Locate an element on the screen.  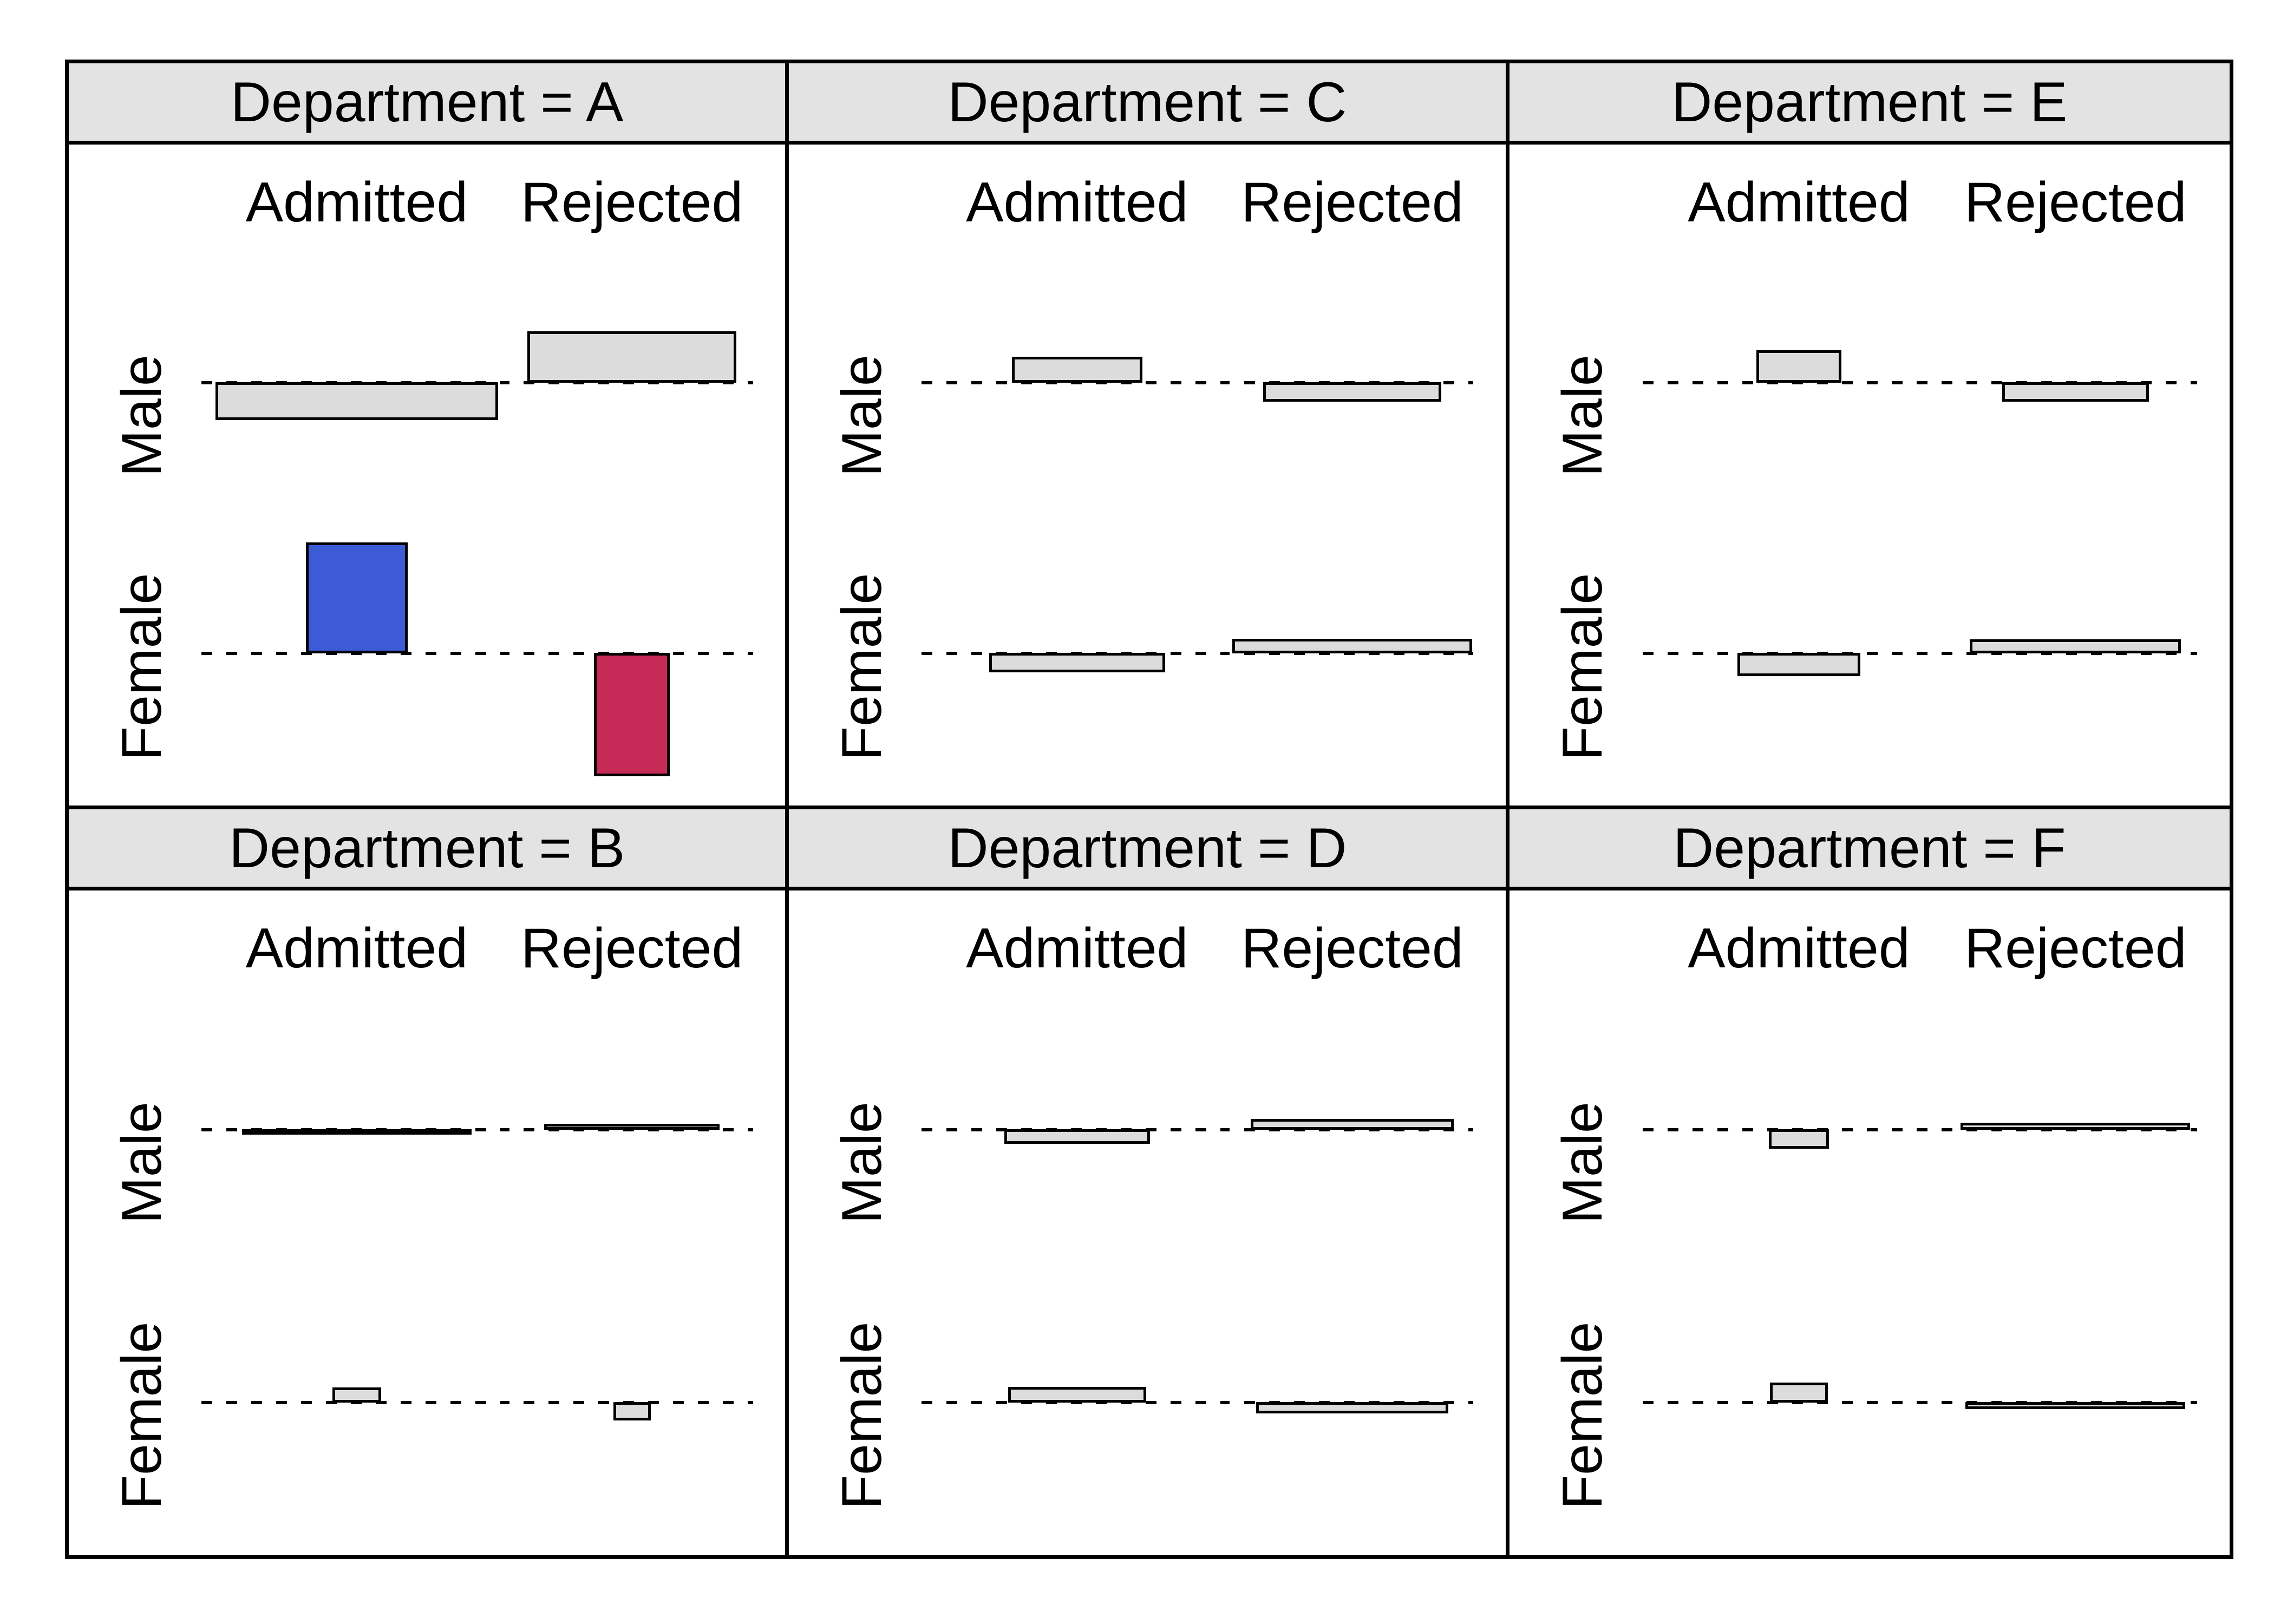
bar-a-male-admitted is located at coordinates (357, 401).